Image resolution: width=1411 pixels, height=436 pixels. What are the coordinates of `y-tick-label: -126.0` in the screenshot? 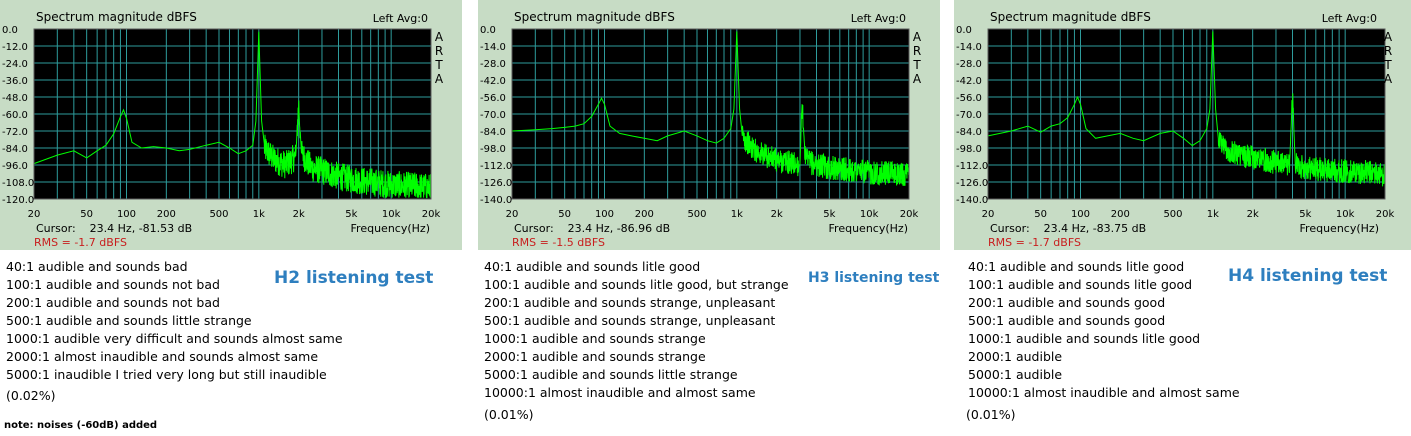 It's located at (496, 183).